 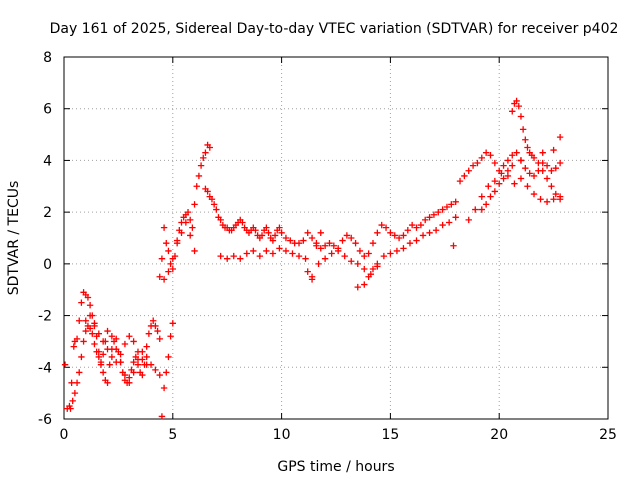 I want to click on x-tick-label: 20, so click(x=499, y=435).